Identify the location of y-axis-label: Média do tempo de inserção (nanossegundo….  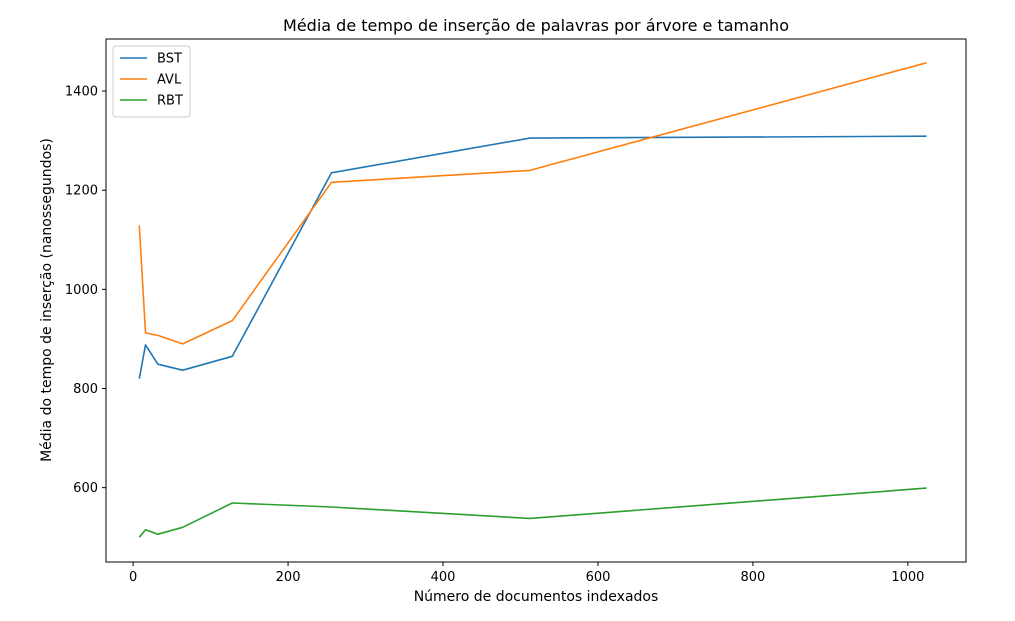
(47, 300).